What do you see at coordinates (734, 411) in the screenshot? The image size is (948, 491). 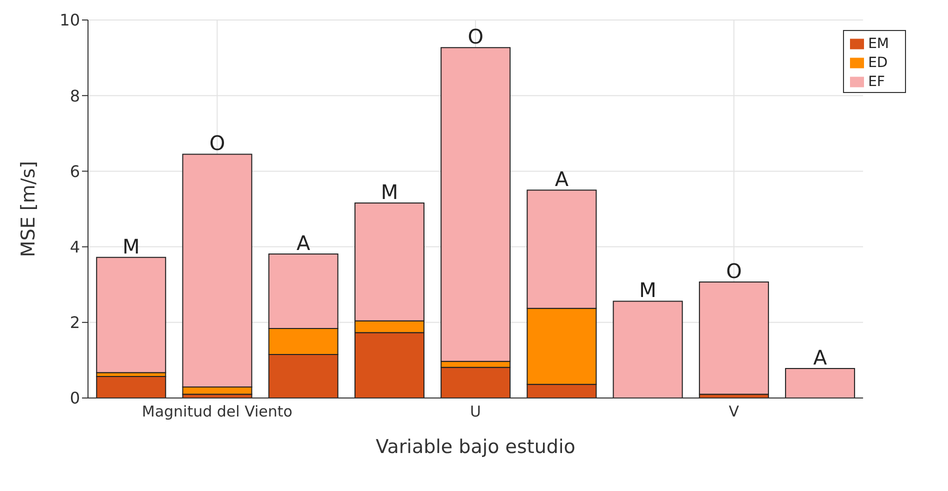 I see `x-tick-label: V` at bounding box center [734, 411].